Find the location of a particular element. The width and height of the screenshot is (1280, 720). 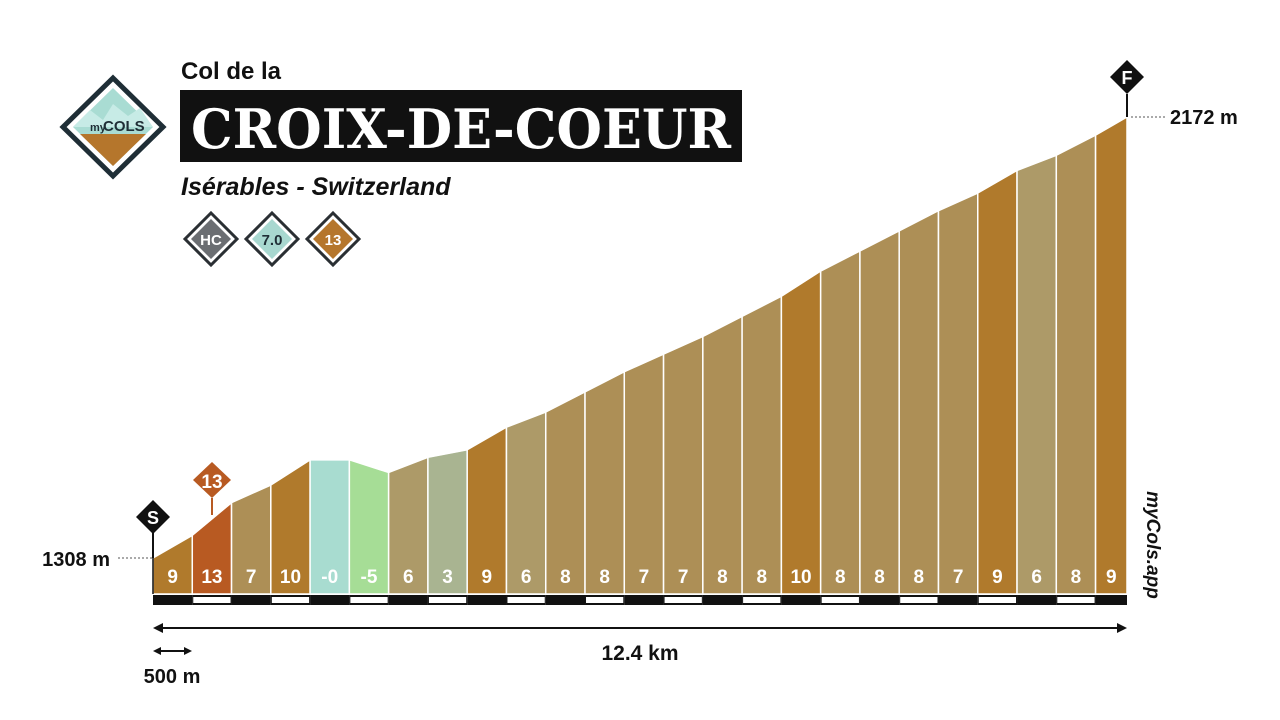

finish-marker: F is located at coordinates (1127, 88).